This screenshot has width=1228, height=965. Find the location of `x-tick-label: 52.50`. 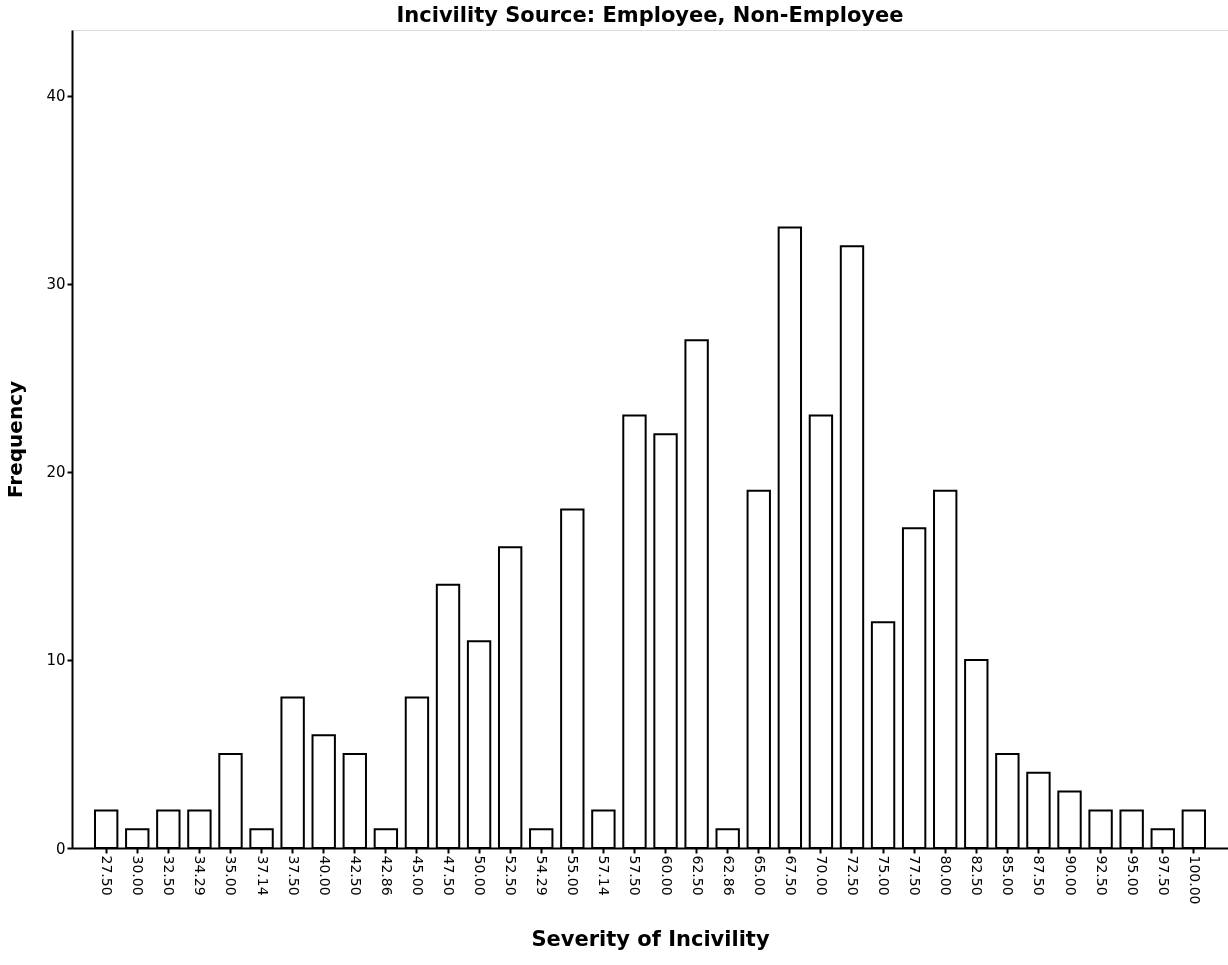

x-tick-label: 52.50 is located at coordinates (511, 875).